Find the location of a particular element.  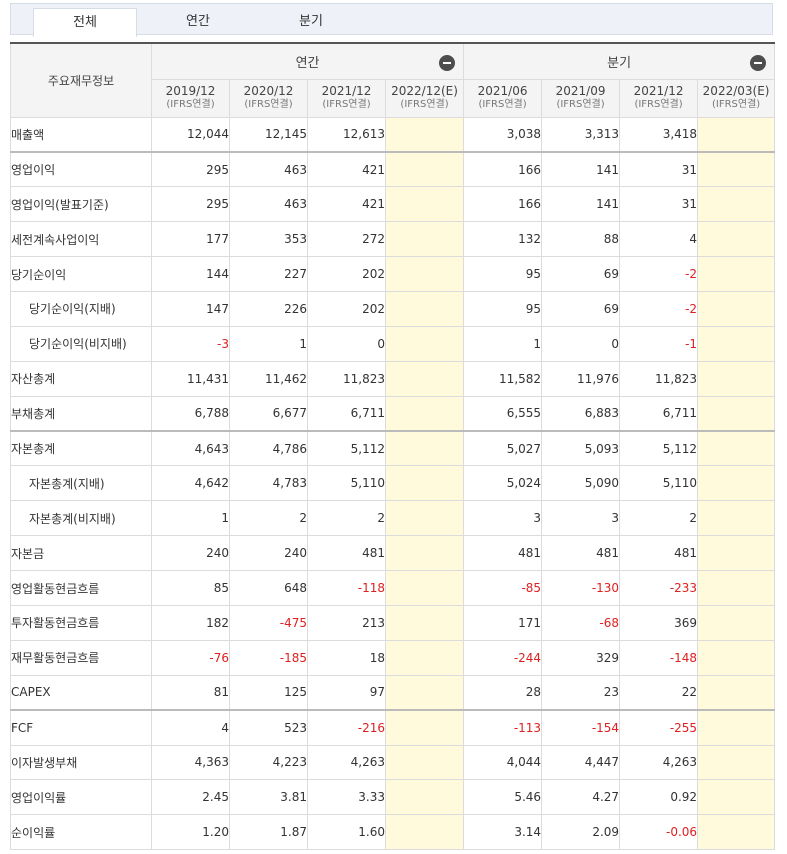

value-cell: 5,090 is located at coordinates (581, 483).